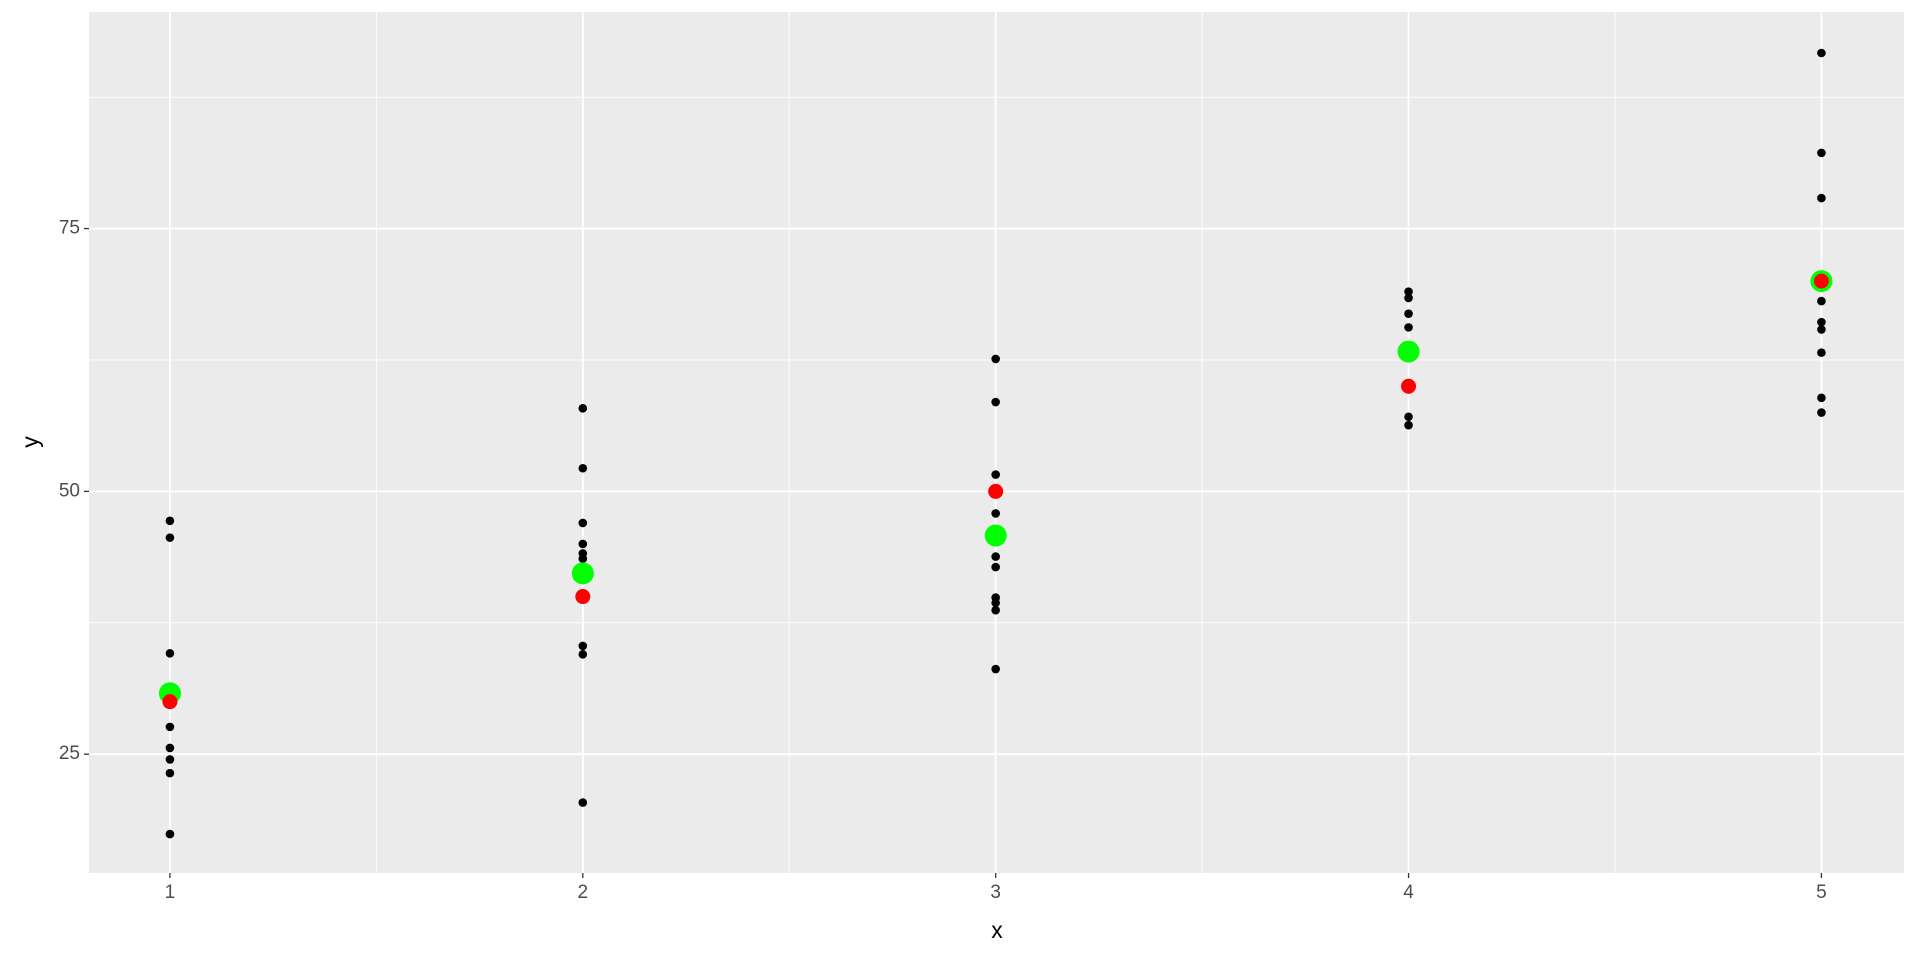  I want to click on x-axis-title: x, so click(997, 930).